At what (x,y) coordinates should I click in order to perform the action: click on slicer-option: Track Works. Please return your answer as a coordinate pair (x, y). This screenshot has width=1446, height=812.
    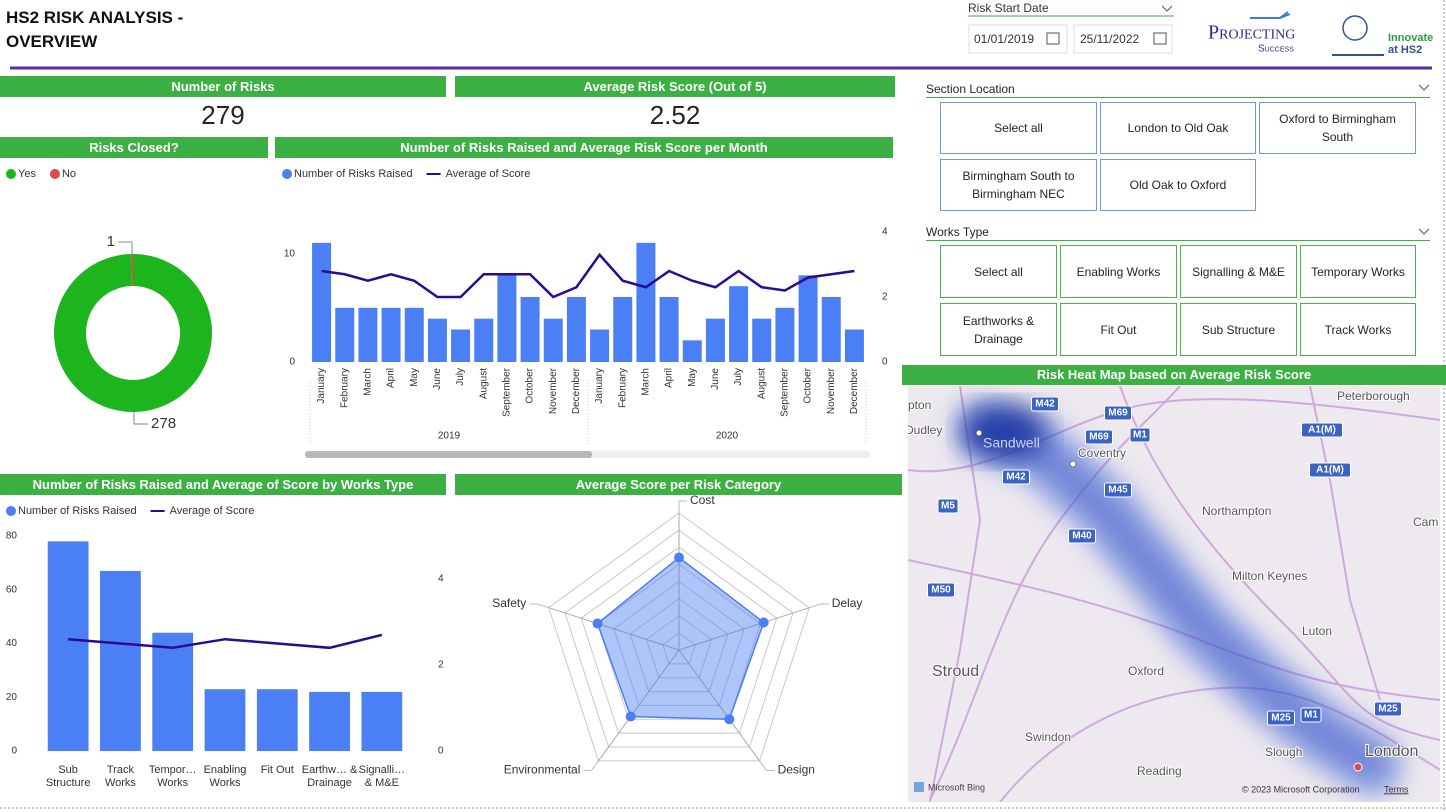
    Looking at the image, I should click on (1358, 329).